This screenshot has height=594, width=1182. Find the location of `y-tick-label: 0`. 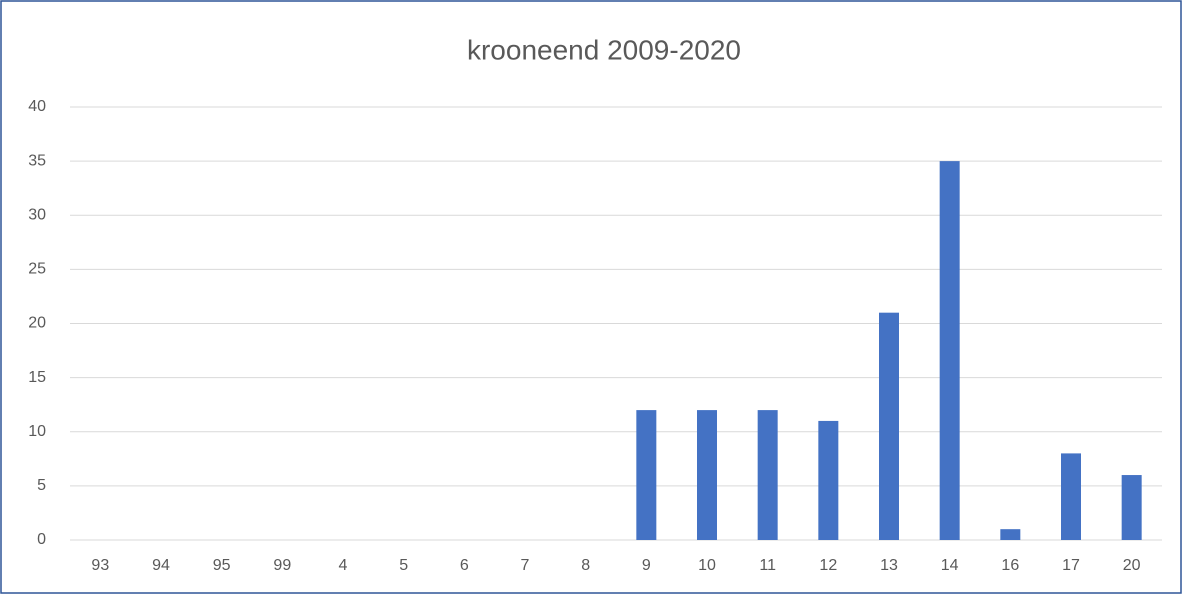

y-tick-label: 0 is located at coordinates (41, 539).